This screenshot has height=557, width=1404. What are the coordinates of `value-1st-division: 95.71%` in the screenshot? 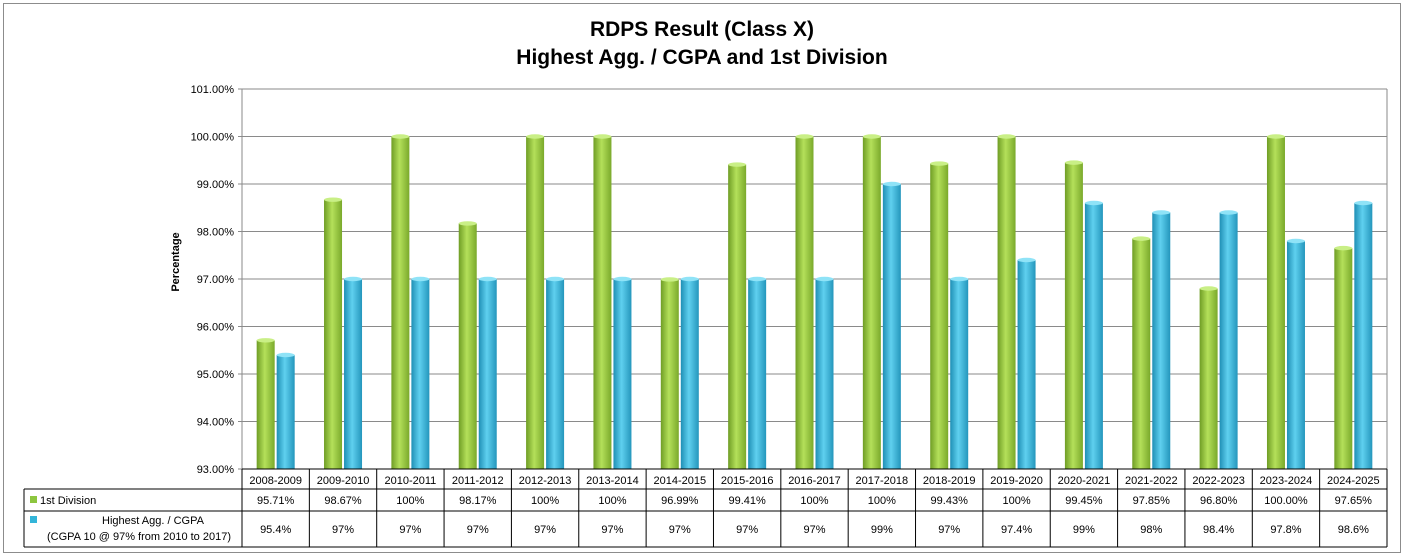 It's located at (276, 501).